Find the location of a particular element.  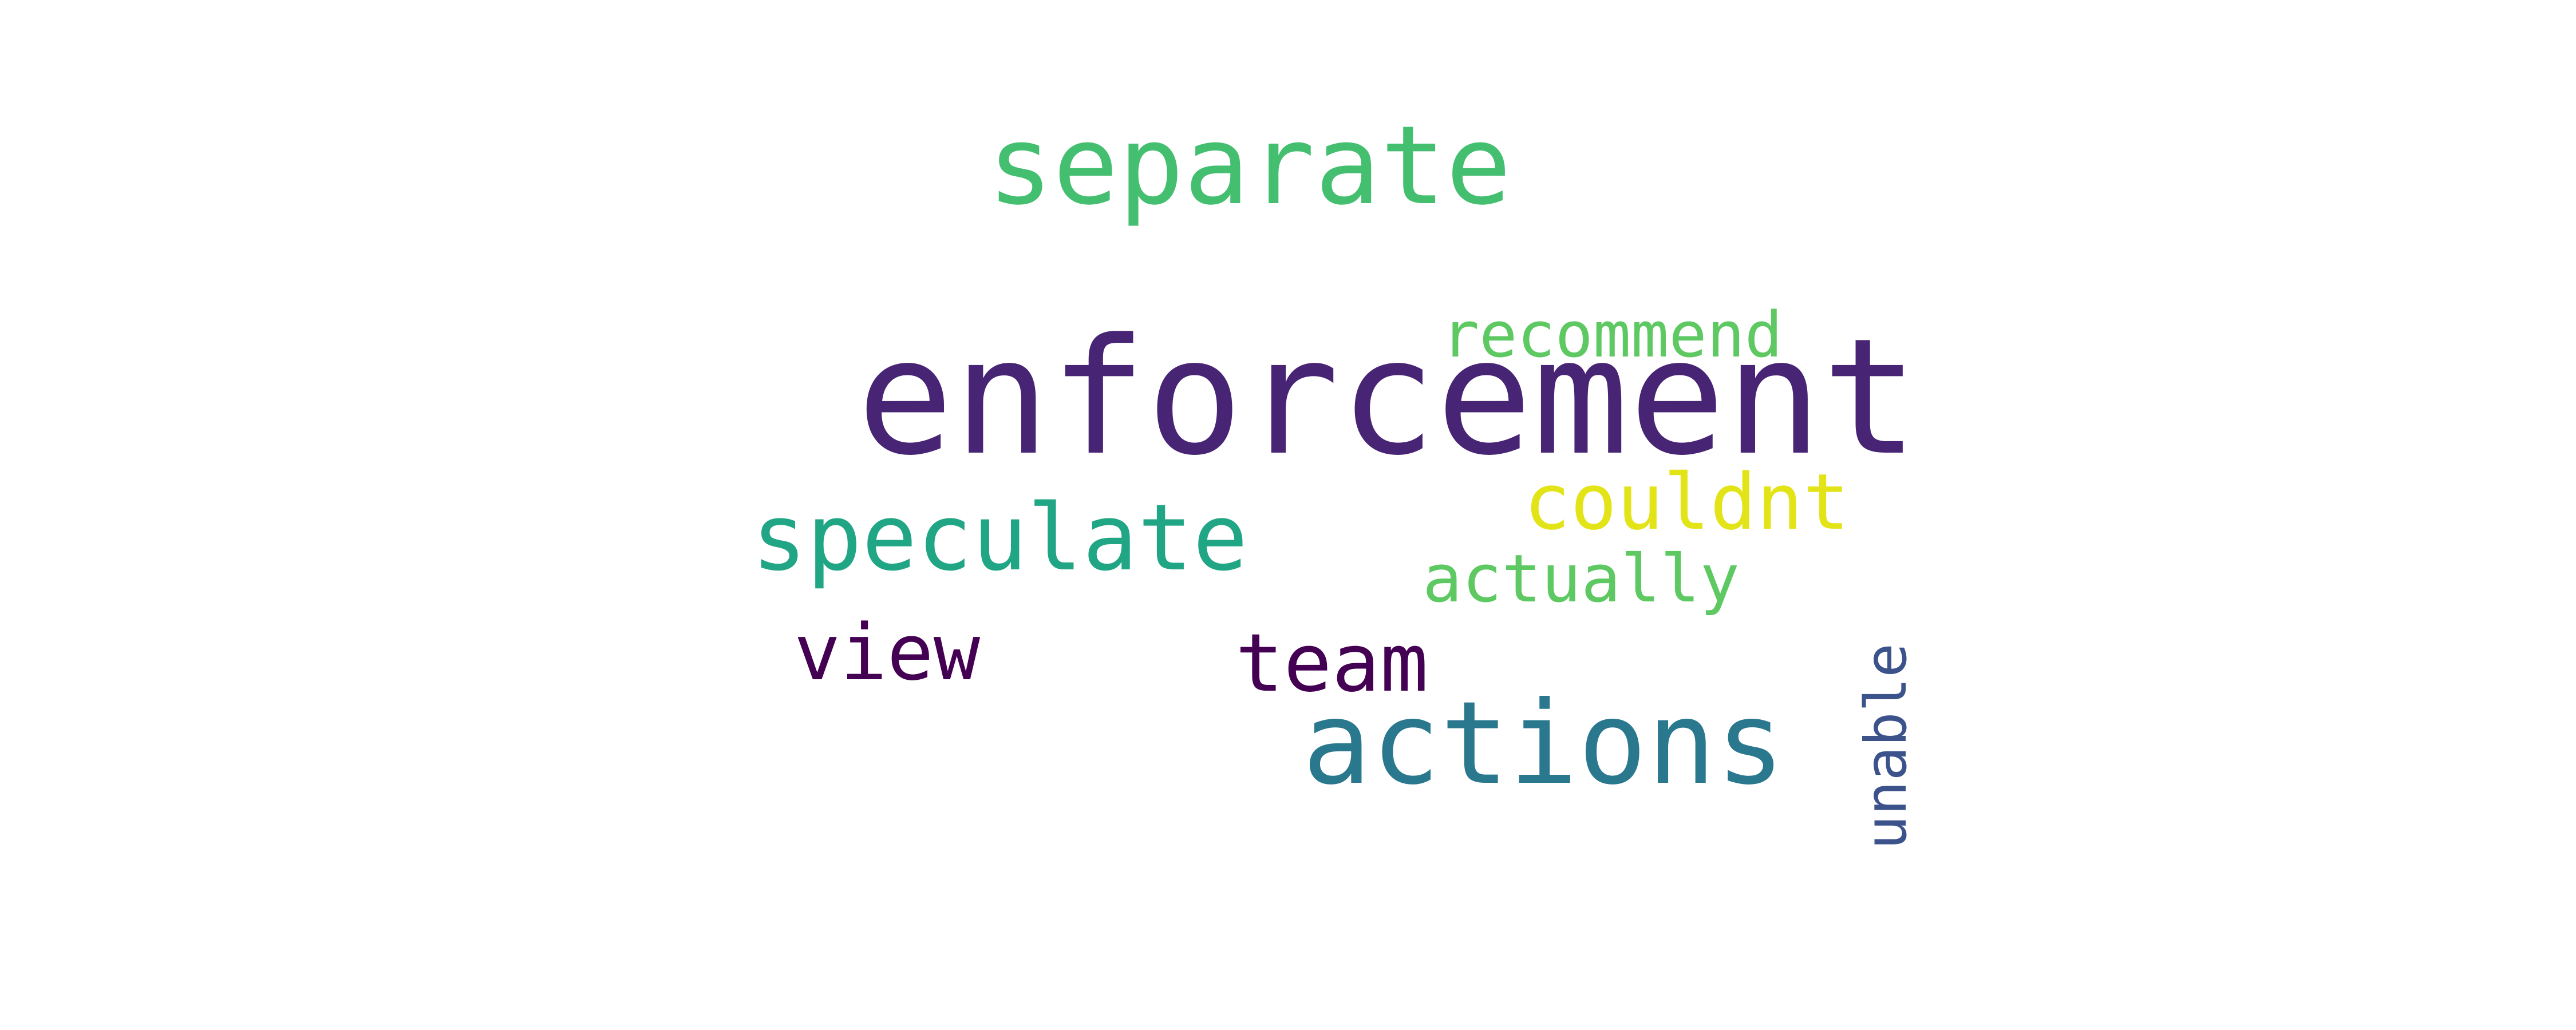

word-actually: actually is located at coordinates (1581, 579).